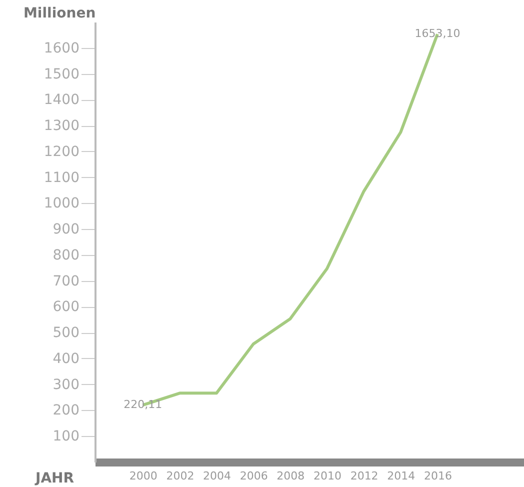 This screenshot has width=524, height=487. Describe the element at coordinates (66, 255) in the screenshot. I see `y-tick-label: 800` at that location.